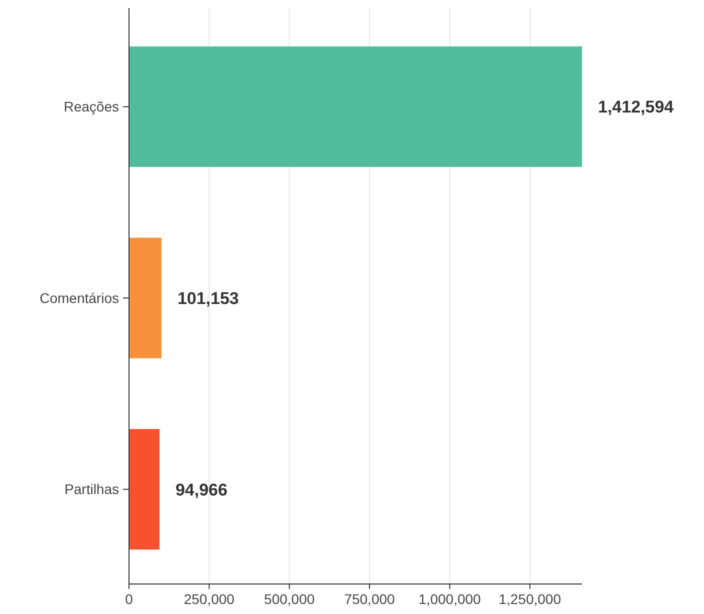 The height and width of the screenshot is (614, 704). Describe the element at coordinates (91, 489) in the screenshot. I see `y-tick-label: Partilhas` at that location.